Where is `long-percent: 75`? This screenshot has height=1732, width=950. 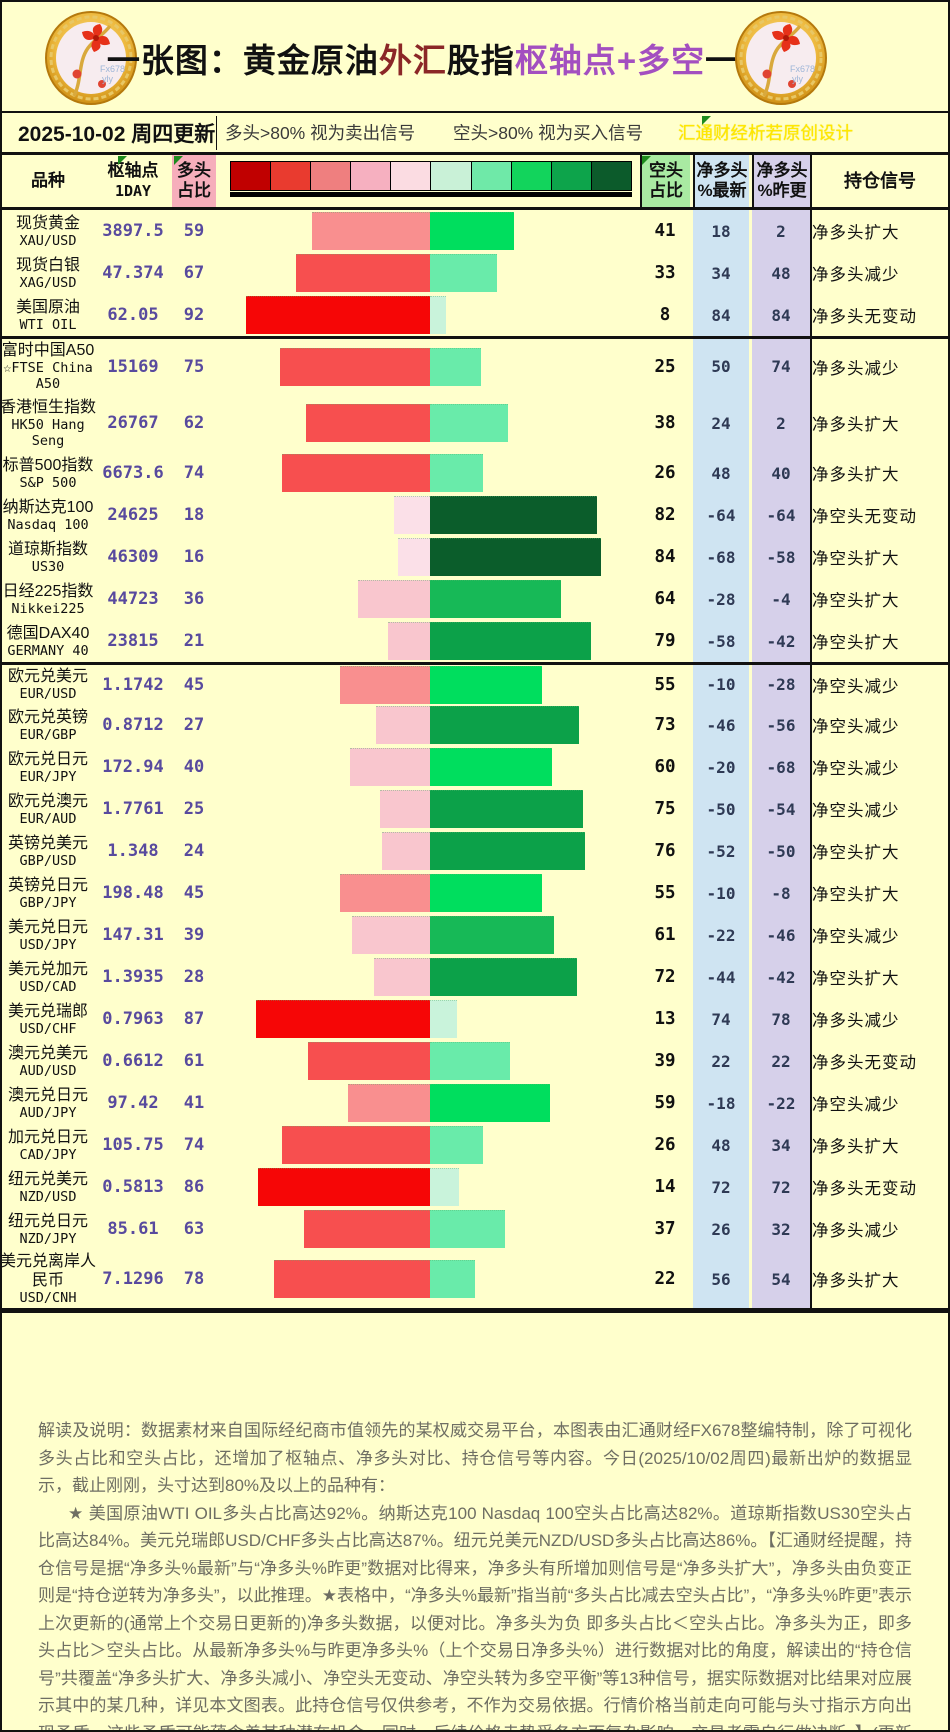
long-percent: 75 is located at coordinates (194, 366).